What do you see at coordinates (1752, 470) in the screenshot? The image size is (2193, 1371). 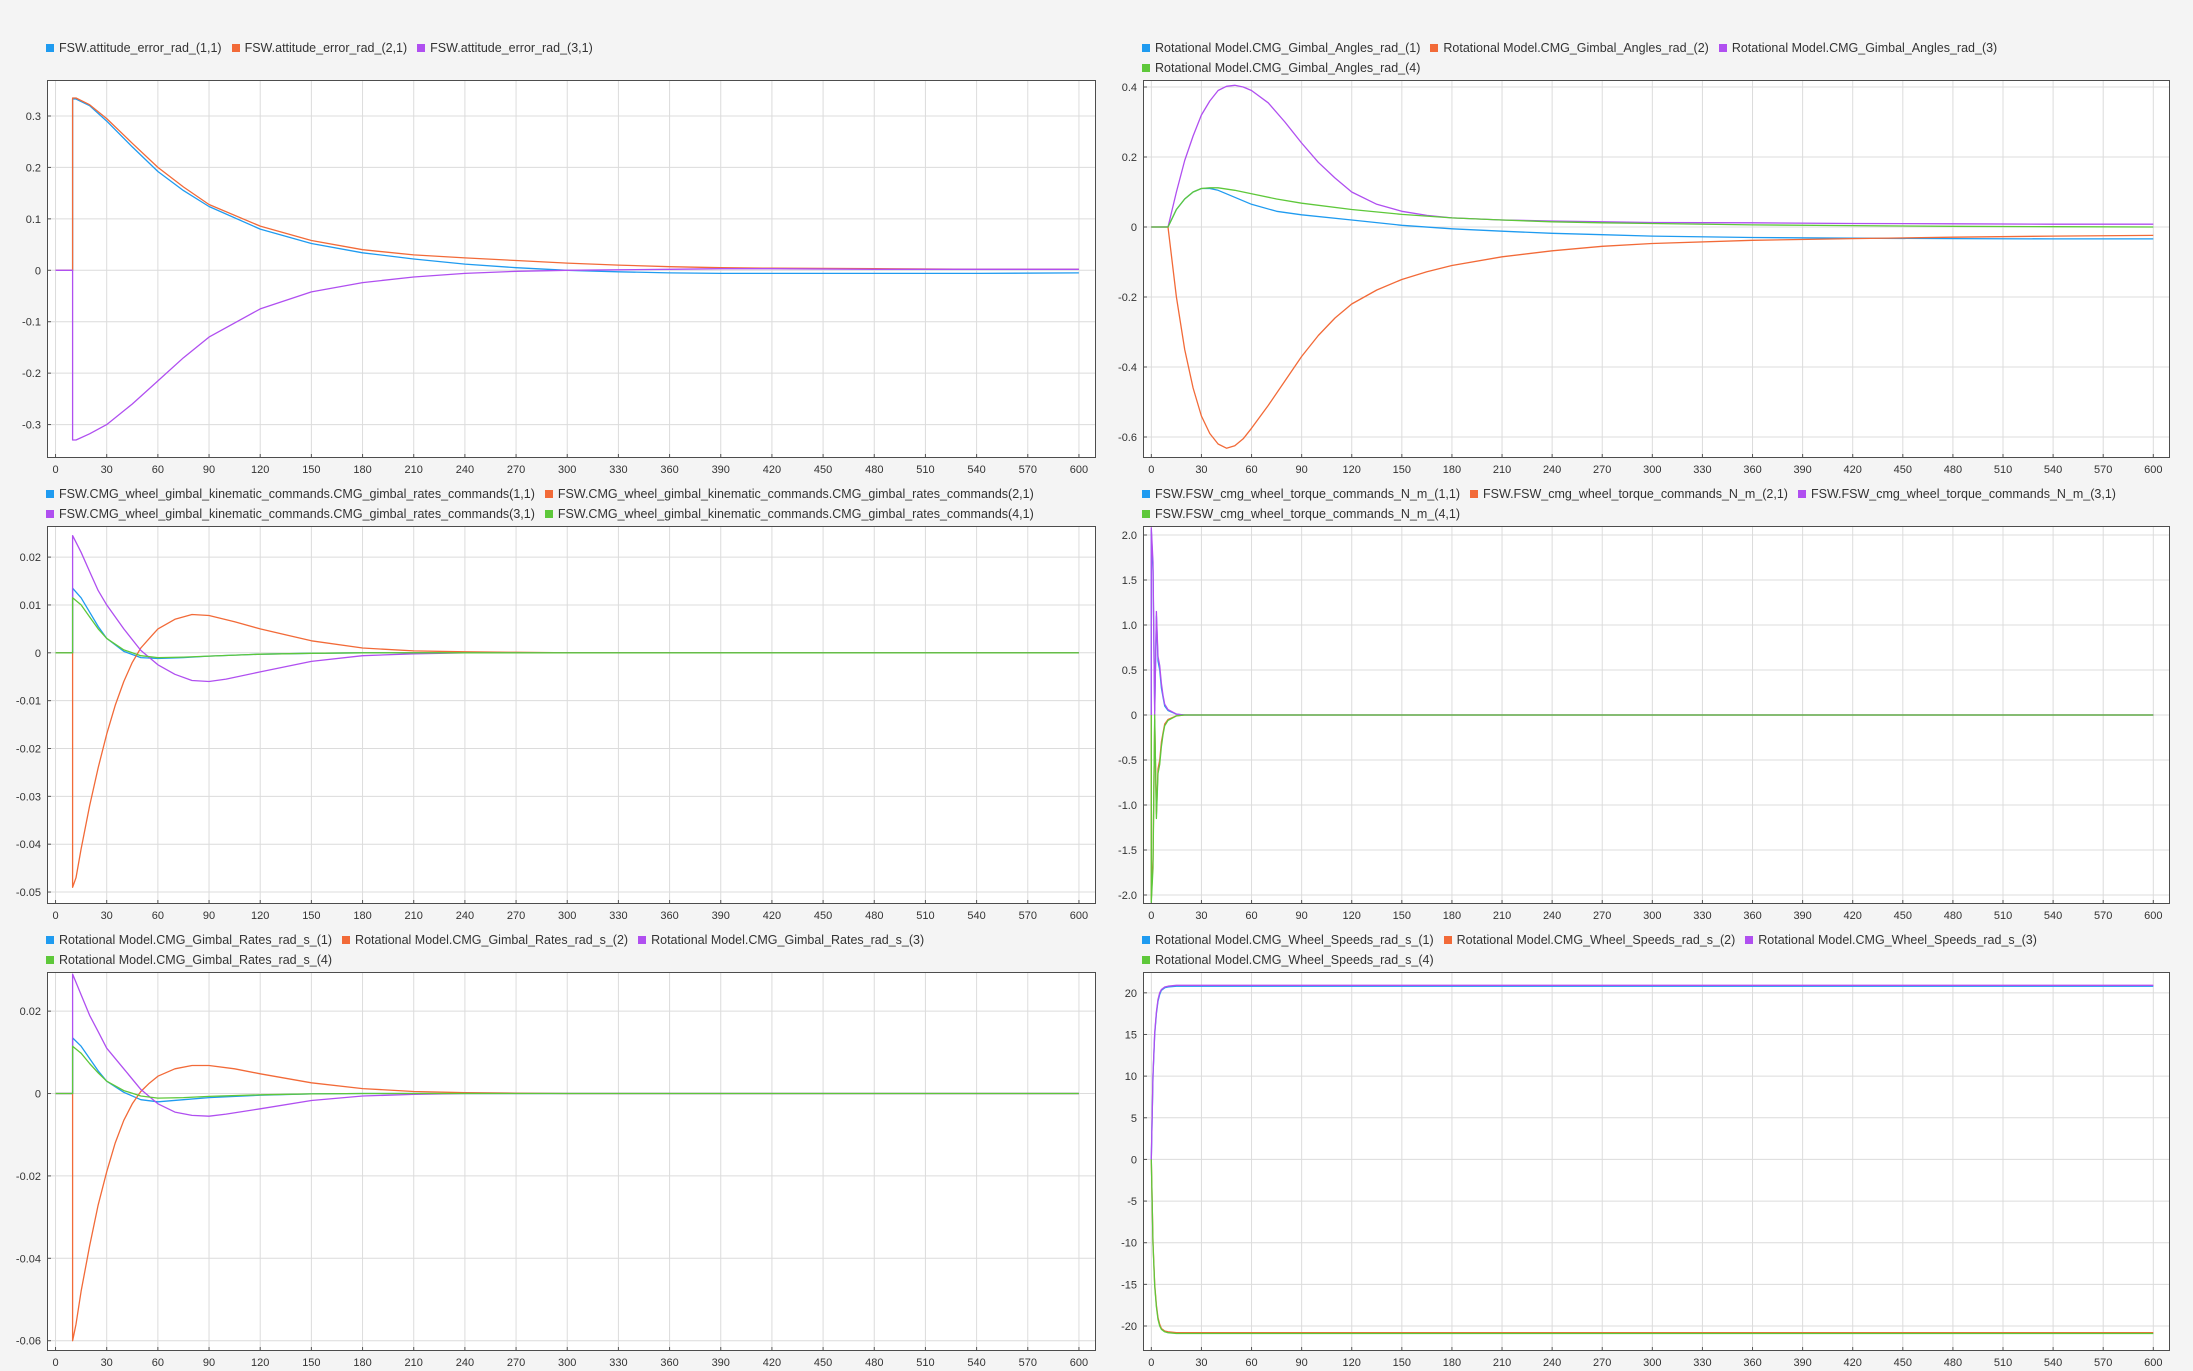 I see `x-tick-label: 360` at bounding box center [1752, 470].